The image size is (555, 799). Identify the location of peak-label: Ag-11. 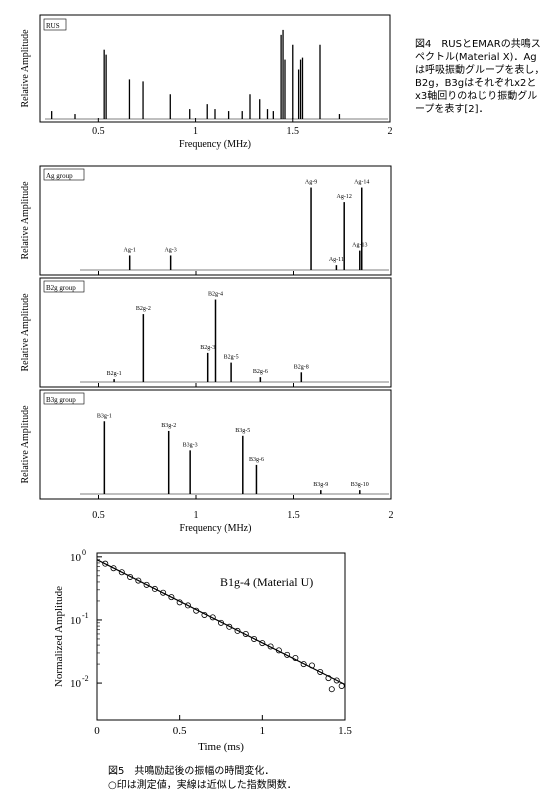
(336, 260).